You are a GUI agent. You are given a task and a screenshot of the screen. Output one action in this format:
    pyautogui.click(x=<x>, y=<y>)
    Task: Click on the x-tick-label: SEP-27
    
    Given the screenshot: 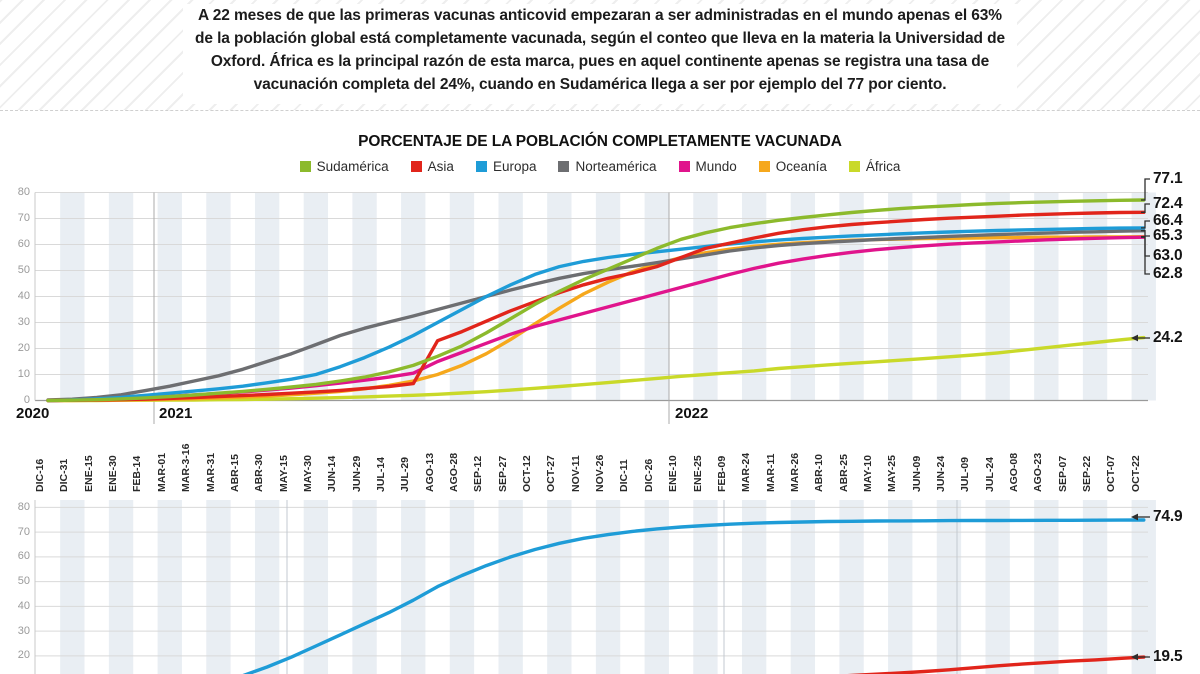 What is the action you would take?
    pyautogui.click(x=502, y=473)
    